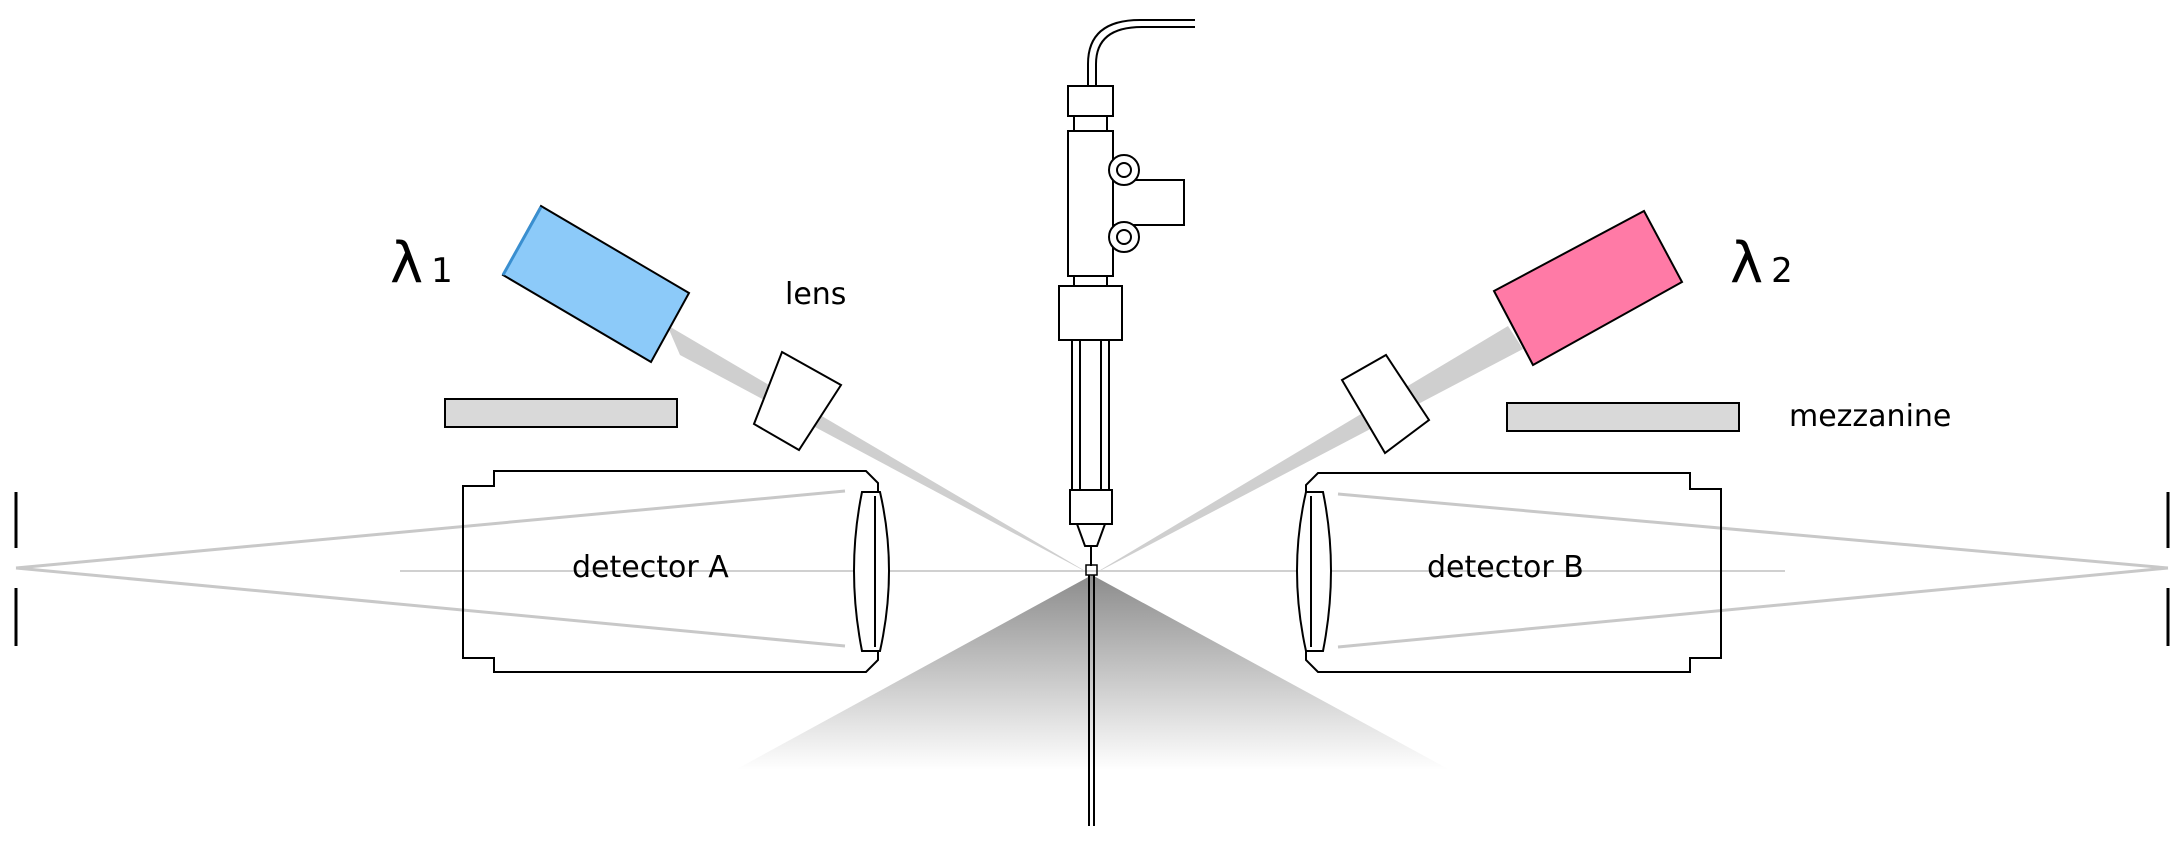 Image resolution: width=2184 pixels, height=844 pixels. Describe the element at coordinates (797, 401) in the screenshot. I see `lens-left` at that location.